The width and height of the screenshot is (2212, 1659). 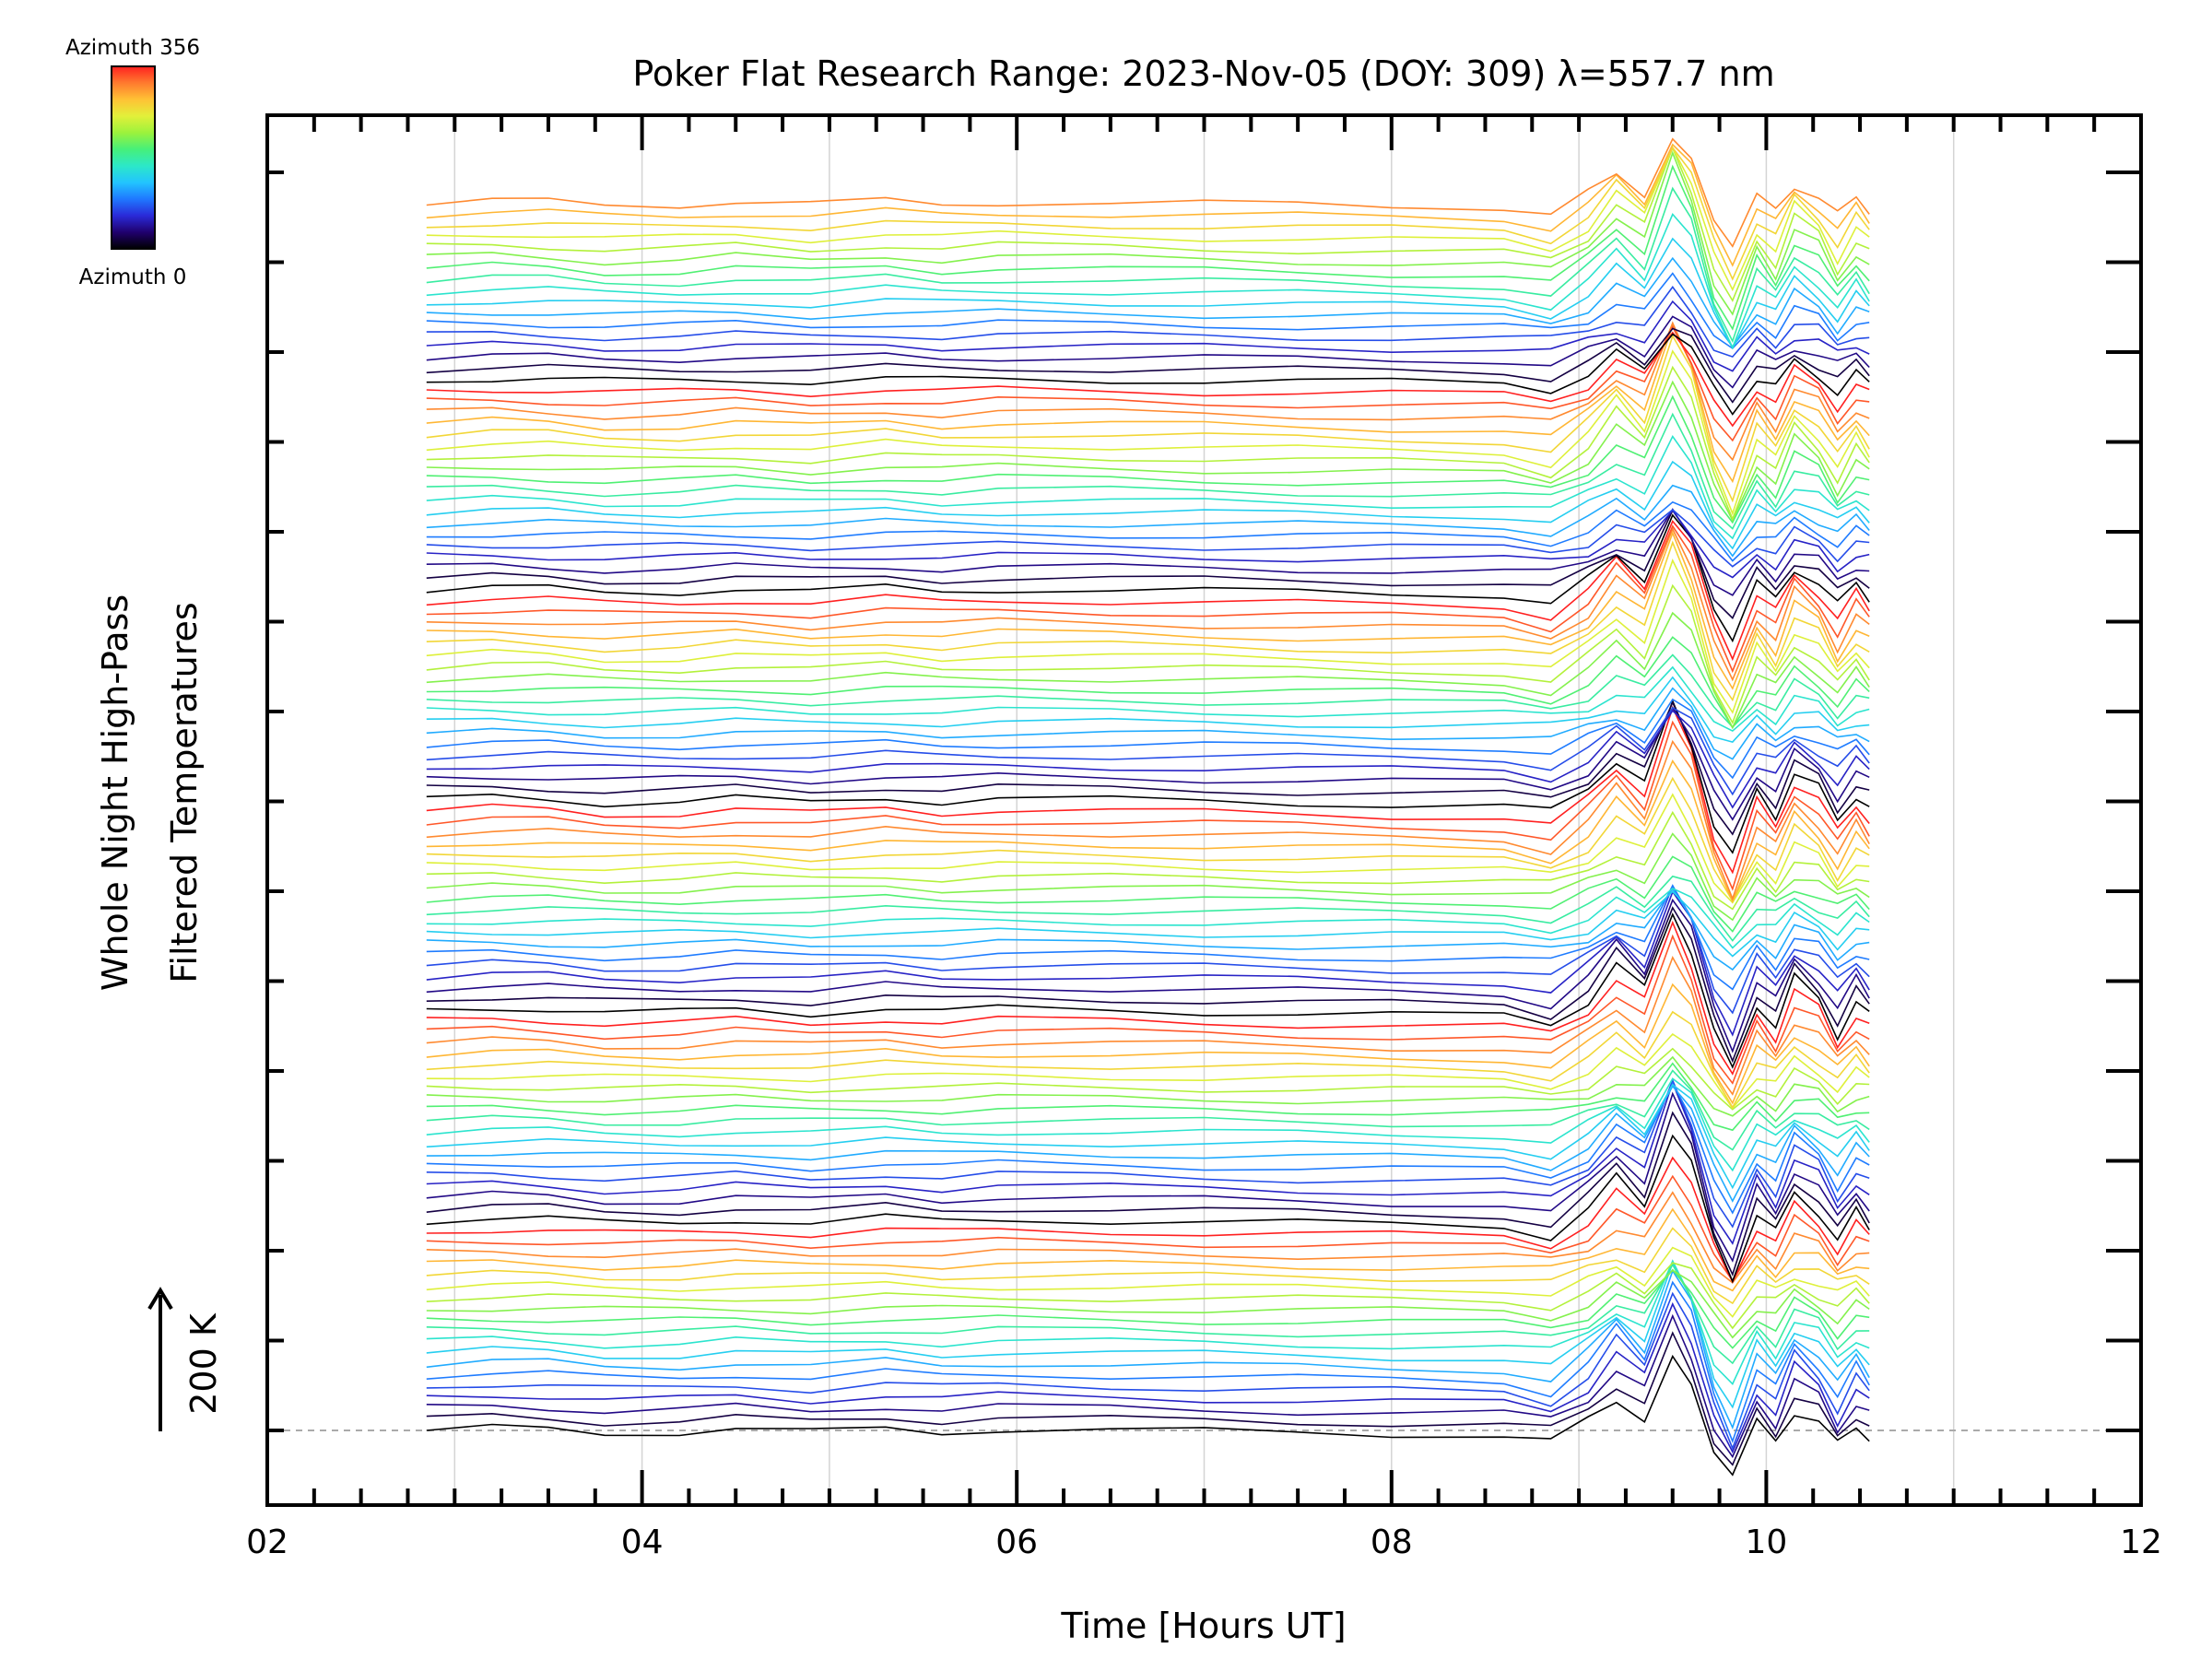 I want to click on scale-indicator: 200 K, so click(x=185, y=1359).